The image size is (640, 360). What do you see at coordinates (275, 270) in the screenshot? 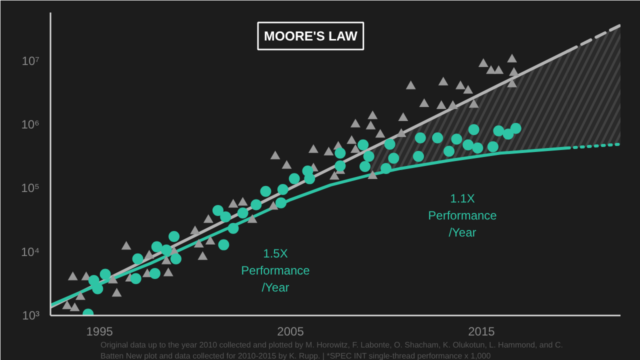
I see `annotation: 1.5X Performance /Year` at bounding box center [275, 270].